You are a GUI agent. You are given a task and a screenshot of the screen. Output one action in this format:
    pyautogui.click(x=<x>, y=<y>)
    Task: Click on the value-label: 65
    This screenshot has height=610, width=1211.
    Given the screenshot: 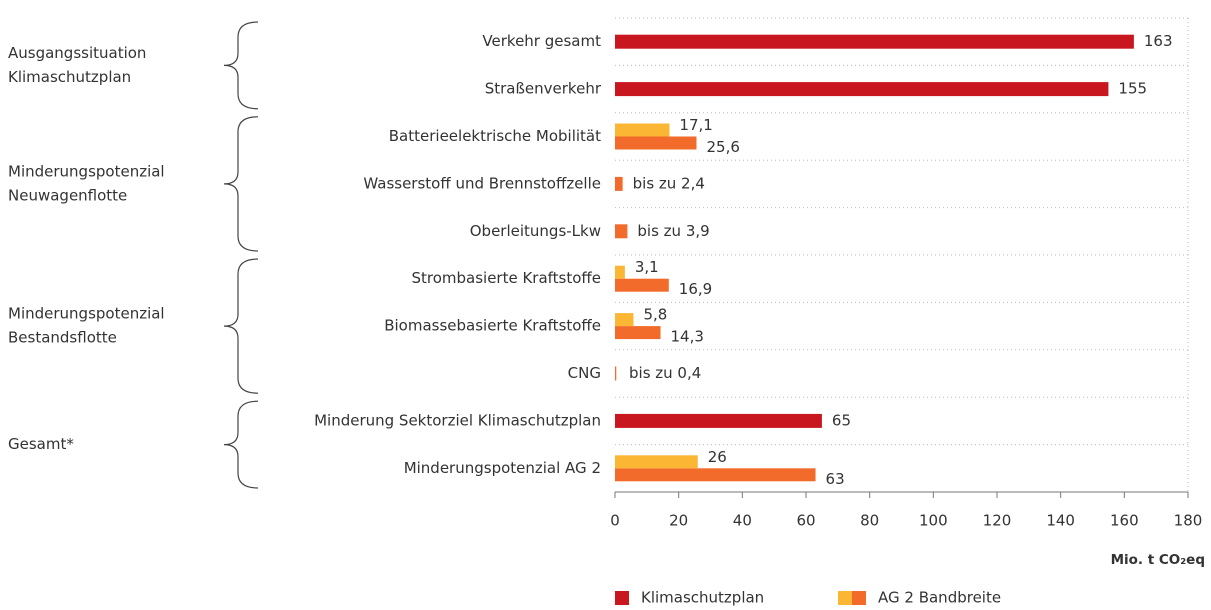 What is the action you would take?
    pyautogui.click(x=841, y=420)
    